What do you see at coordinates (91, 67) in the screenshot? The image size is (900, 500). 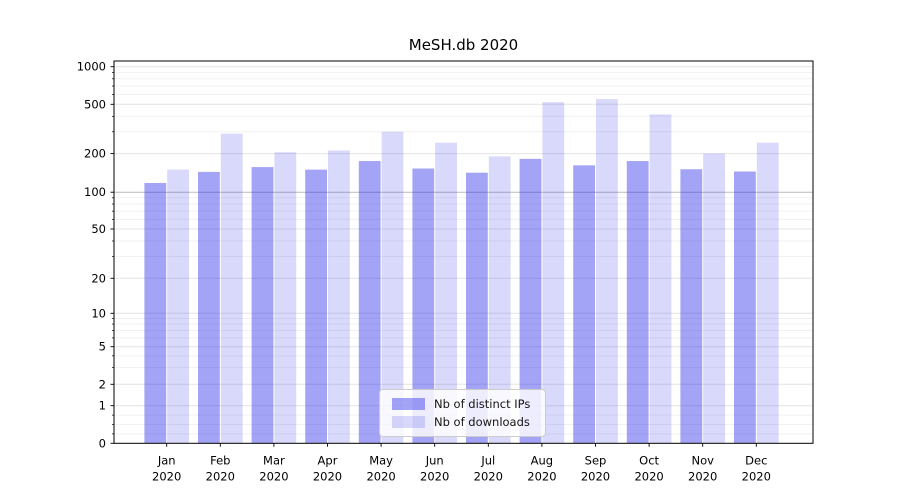 I see `y-tick-label: 1000` at bounding box center [91, 67].